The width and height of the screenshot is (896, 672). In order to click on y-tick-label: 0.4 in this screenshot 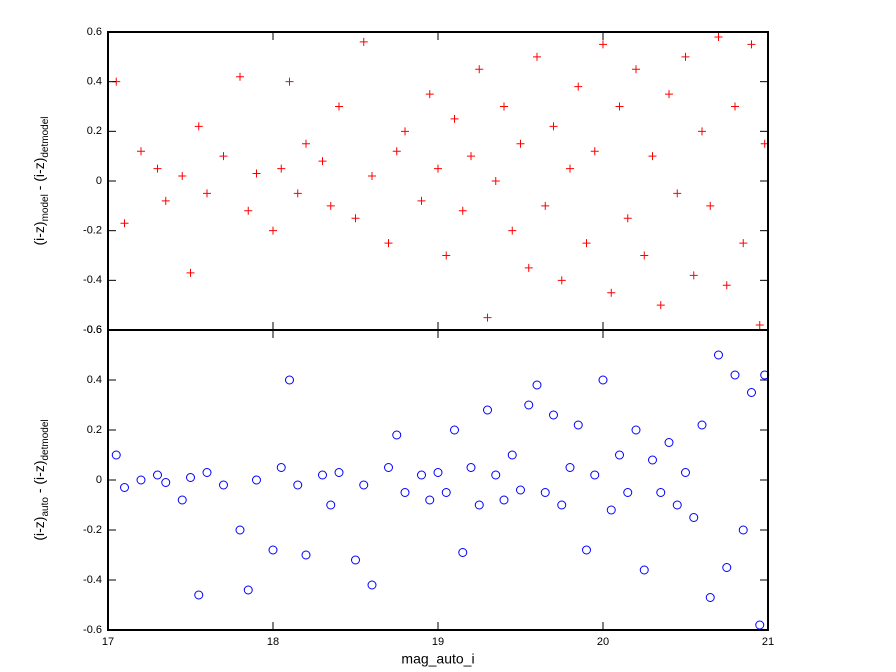, I will do `click(94, 380)`.